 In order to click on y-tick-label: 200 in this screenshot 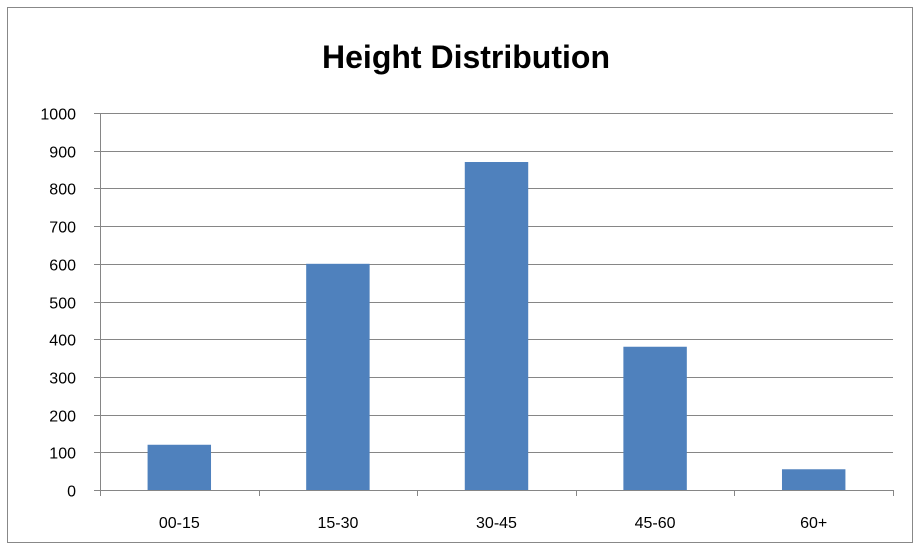, I will do `click(62, 417)`.